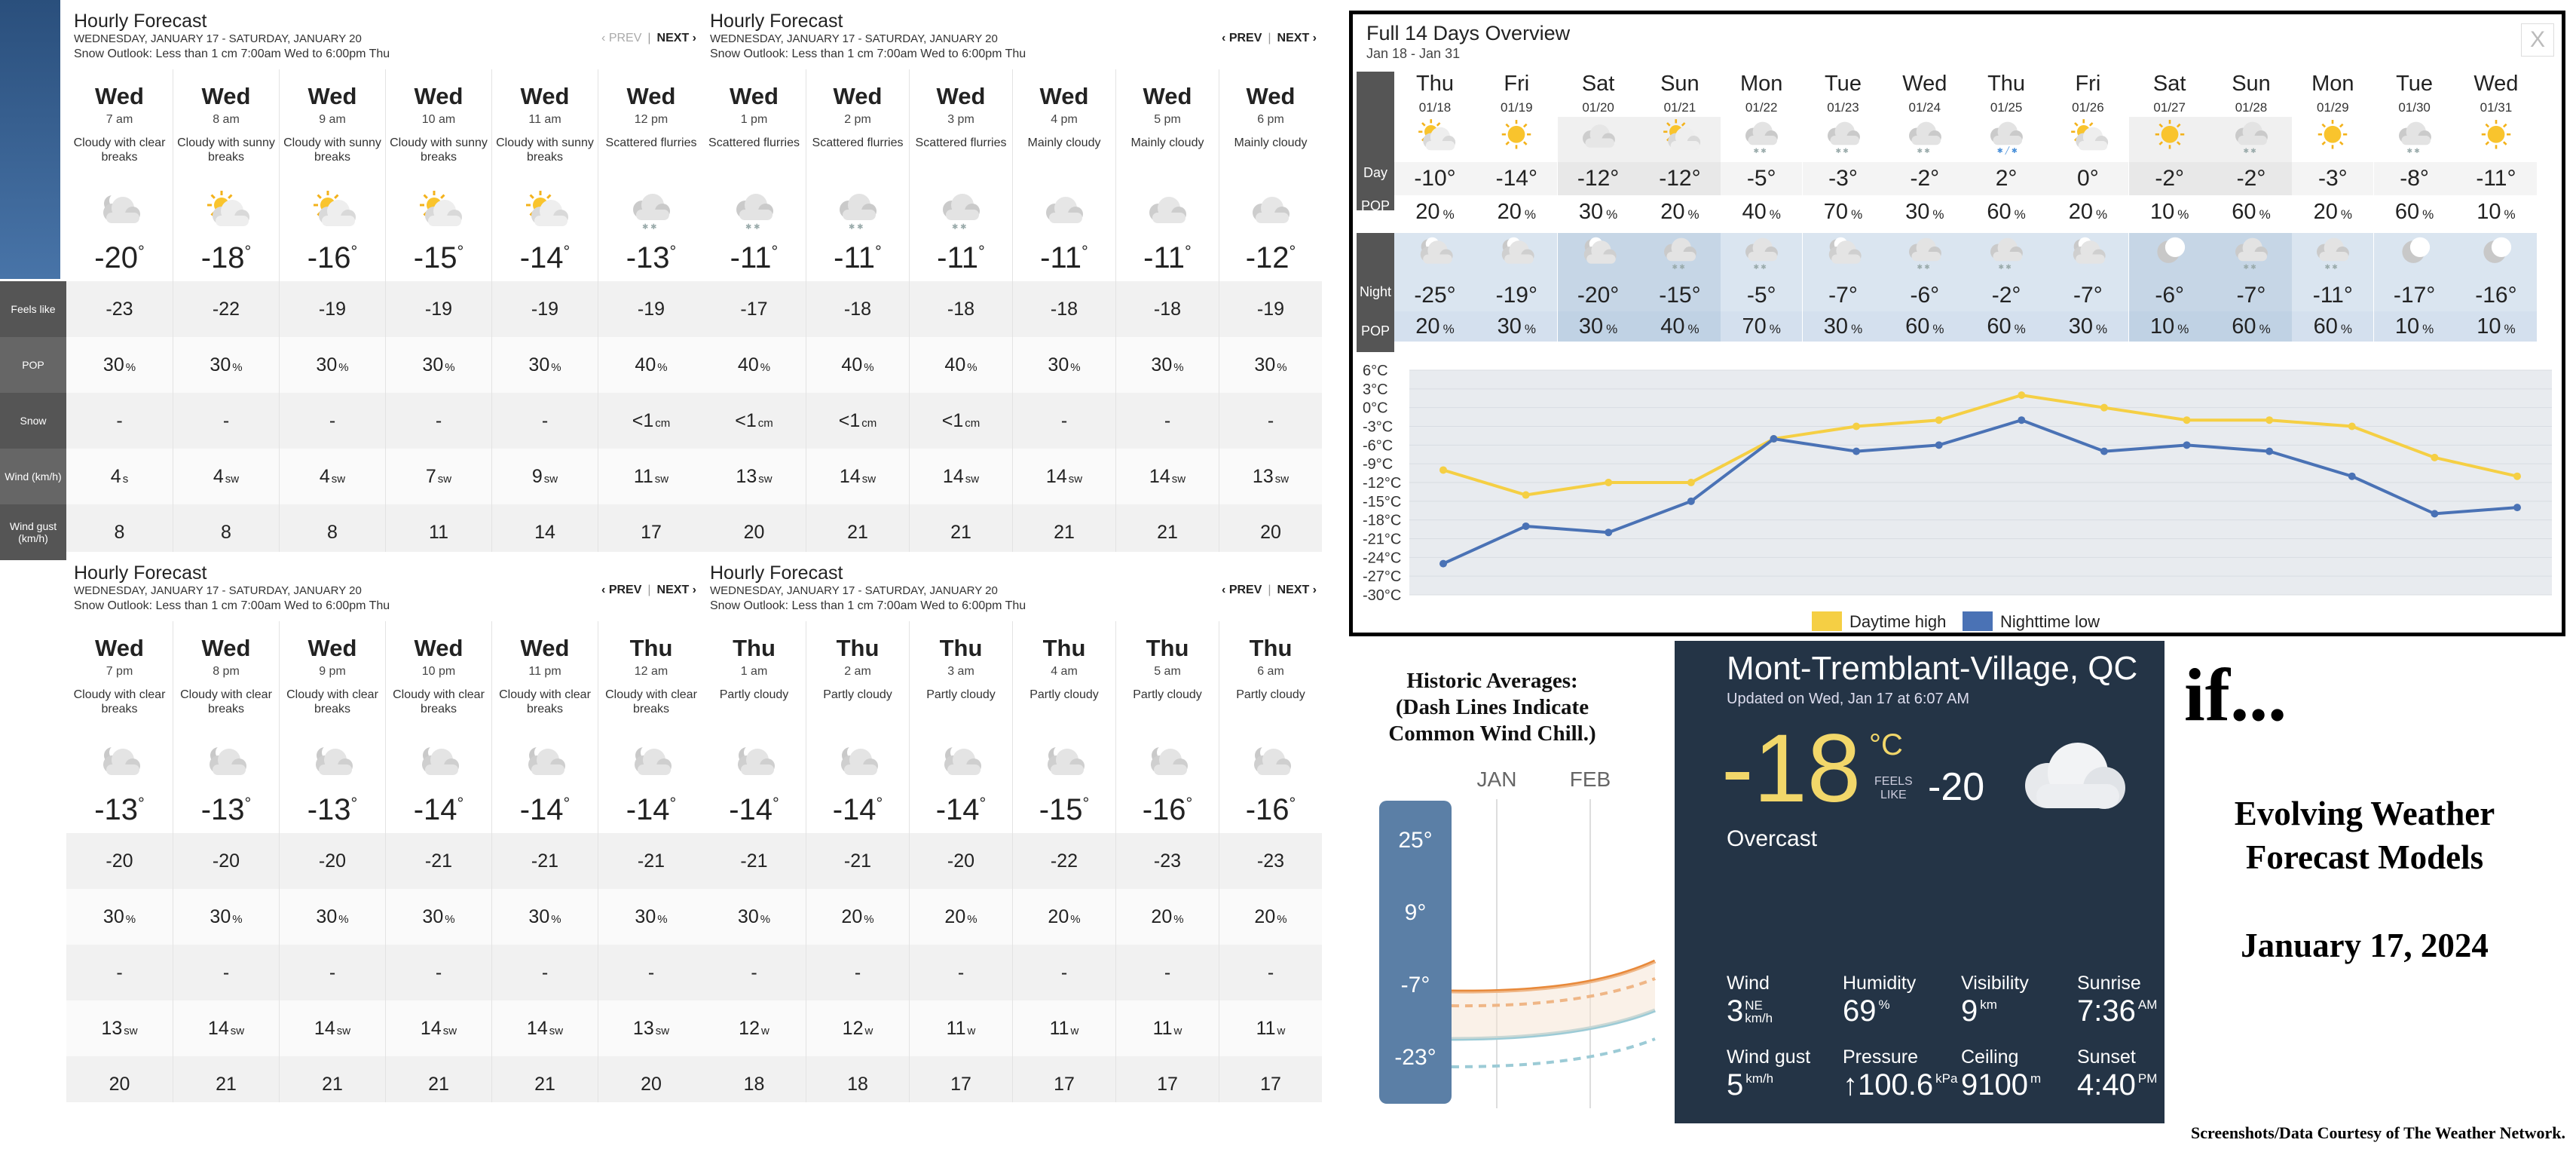 The image size is (2576, 1149). What do you see at coordinates (1939, 445) in the screenshot?
I see `nighttime-low-point` at bounding box center [1939, 445].